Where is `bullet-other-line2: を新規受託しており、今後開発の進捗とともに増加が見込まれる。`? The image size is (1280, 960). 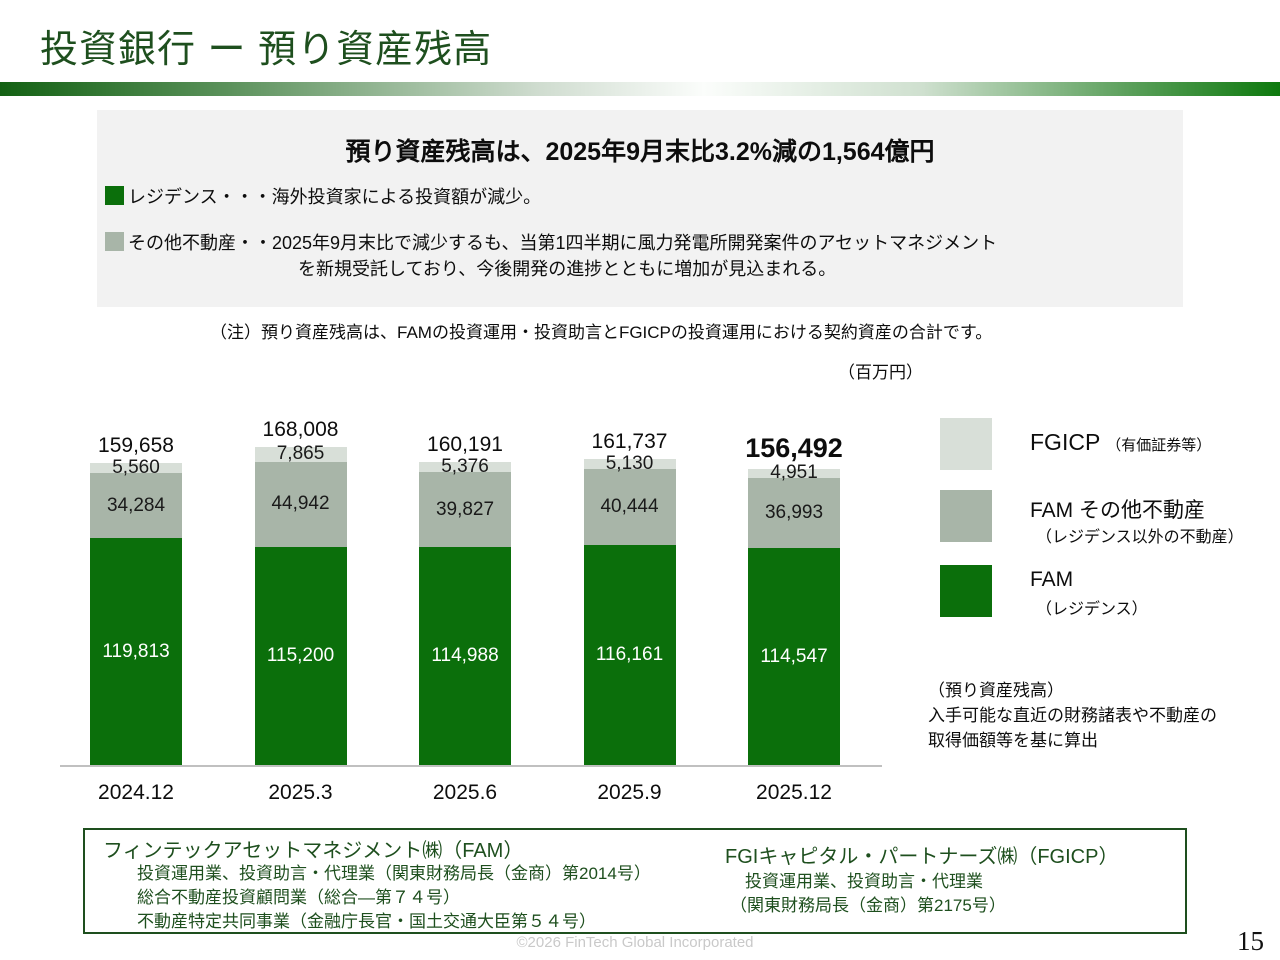 bullet-other-line2: を新規受託しており、今後開発の進捗とともに増加が見込まれる。 is located at coordinates (567, 269).